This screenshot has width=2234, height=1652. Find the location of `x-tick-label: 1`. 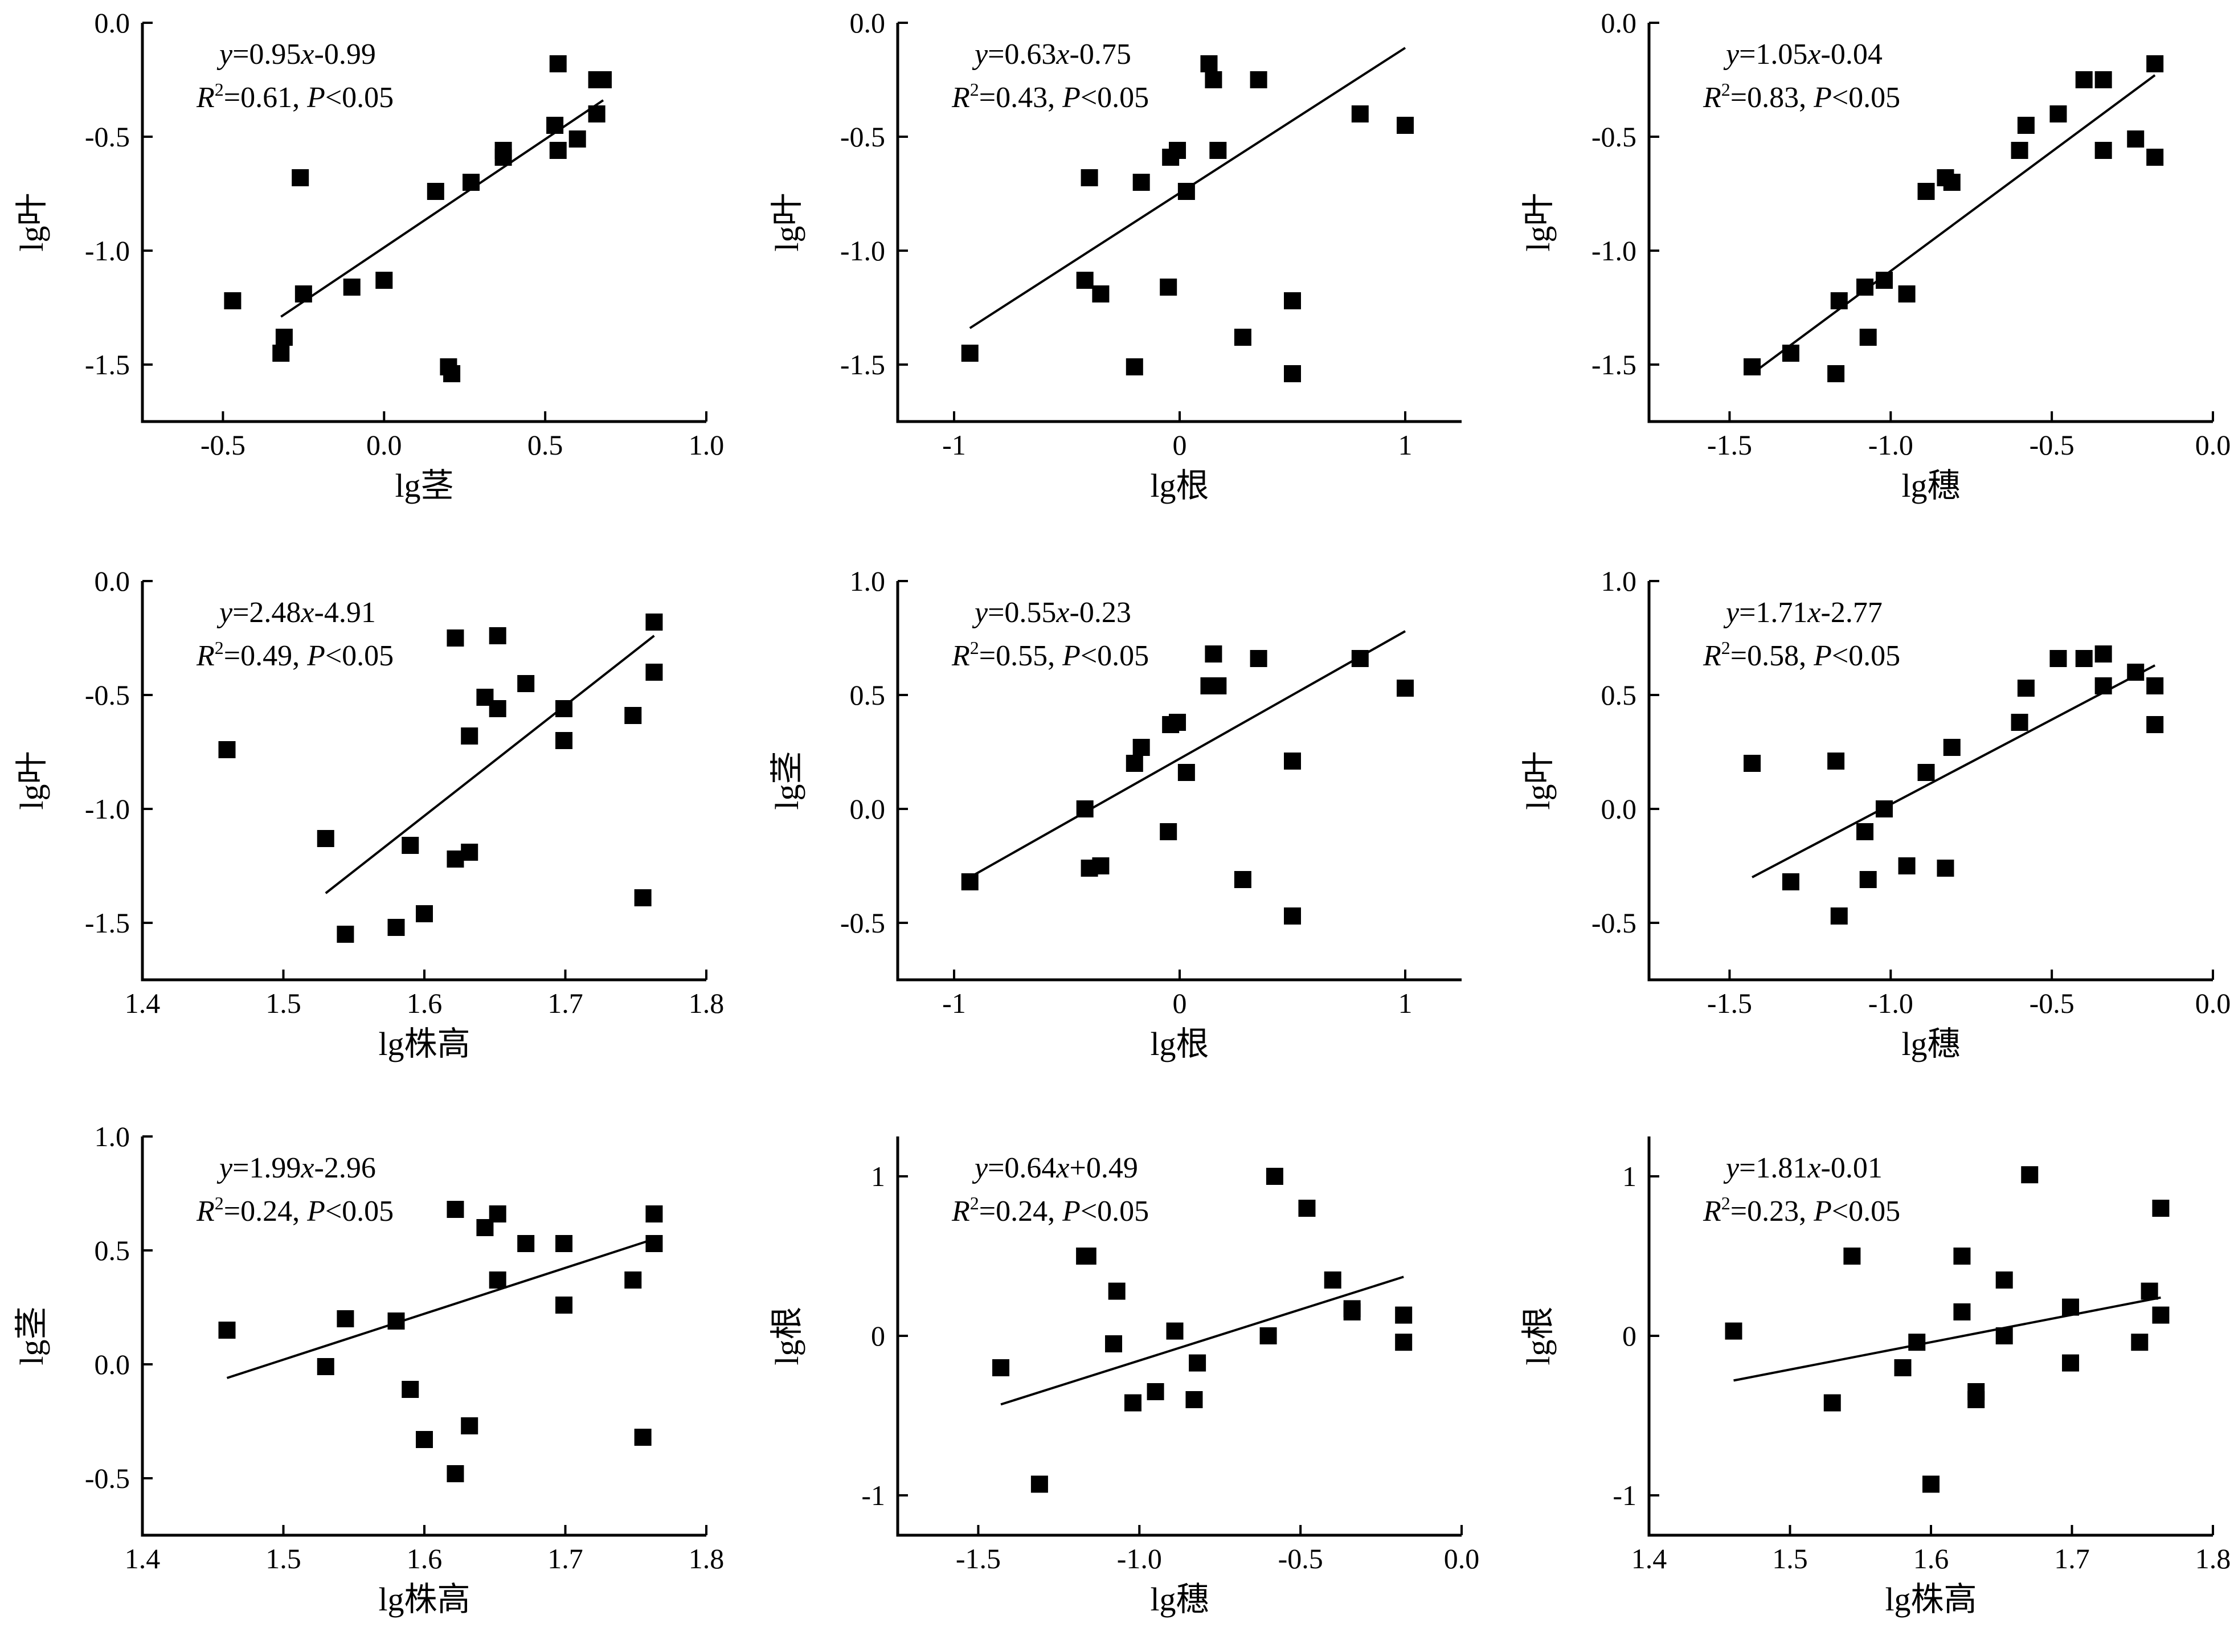

x-tick-label: 1 is located at coordinates (1406, 1003).